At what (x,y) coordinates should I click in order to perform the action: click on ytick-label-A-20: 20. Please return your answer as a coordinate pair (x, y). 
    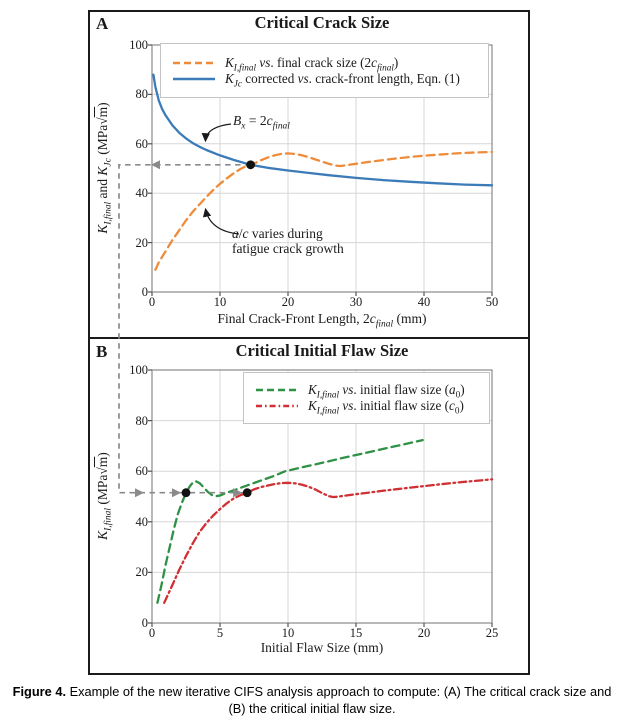
    Looking at the image, I should click on (142, 242).